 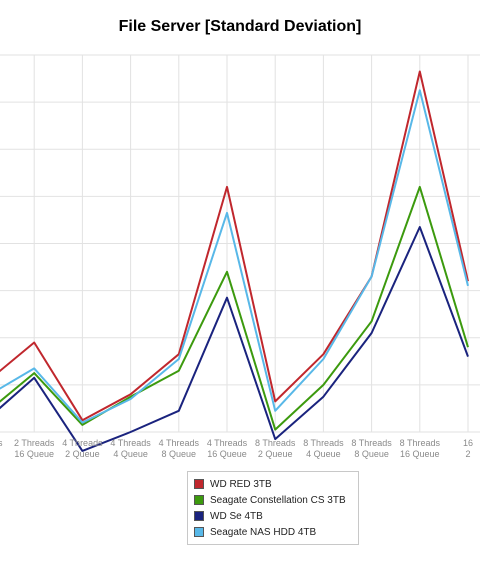 What do you see at coordinates (468, 443) in the screenshot?
I see `x-tick-label: 16` at bounding box center [468, 443].